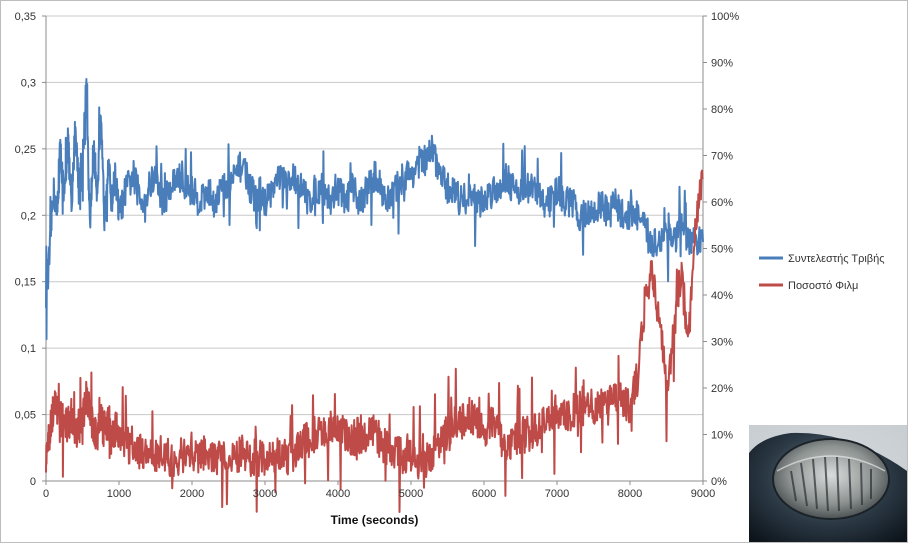 The height and width of the screenshot is (543, 908). I want to click on y-right-tick-label: 20%, so click(722, 389).